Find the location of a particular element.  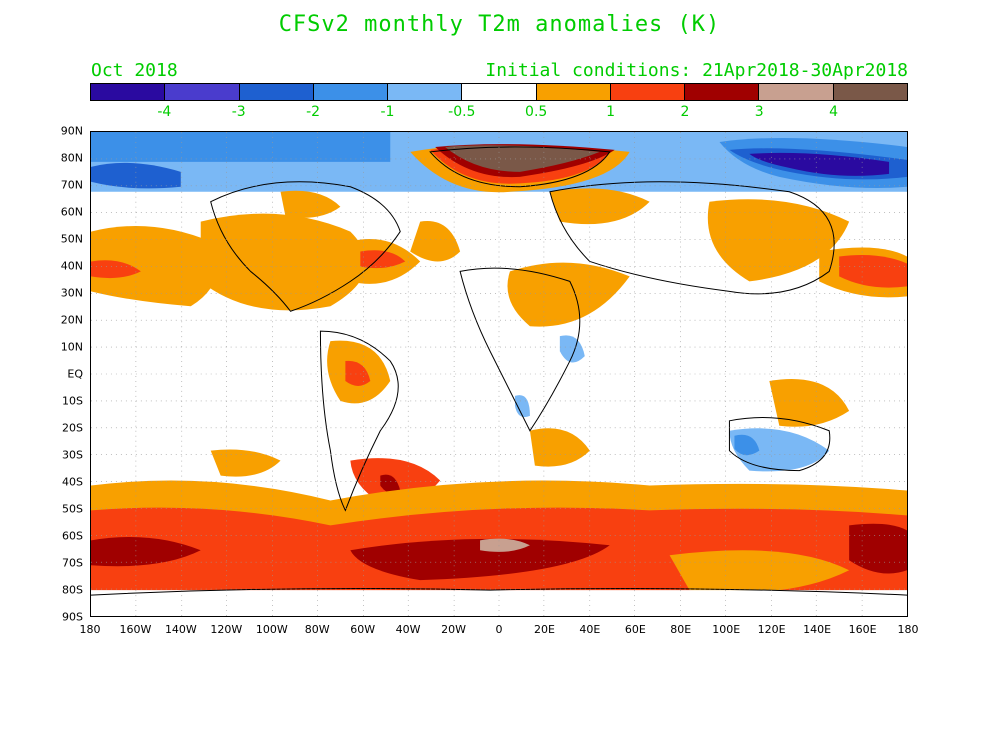

longitude-label: 60E is located at coordinates (635, 629).